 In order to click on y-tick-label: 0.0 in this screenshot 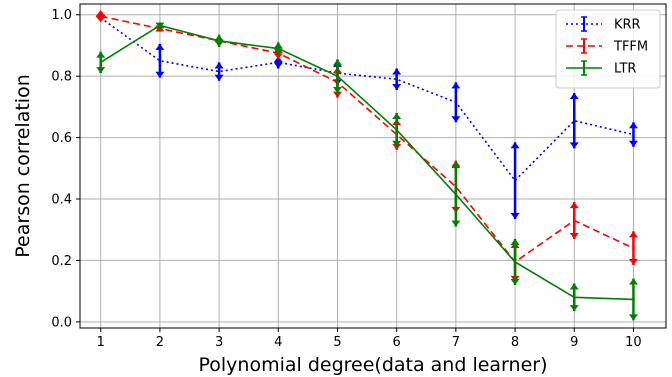, I will do `click(61, 322)`.